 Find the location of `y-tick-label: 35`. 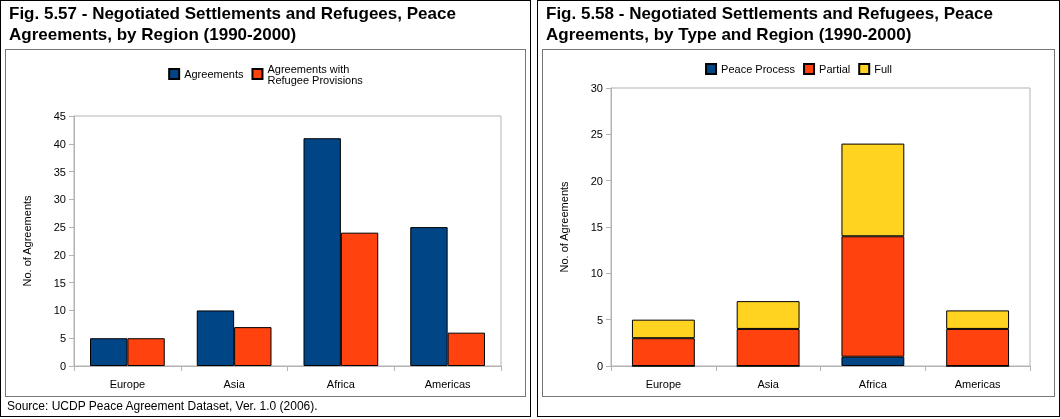

y-tick-label: 35 is located at coordinates (59, 171).